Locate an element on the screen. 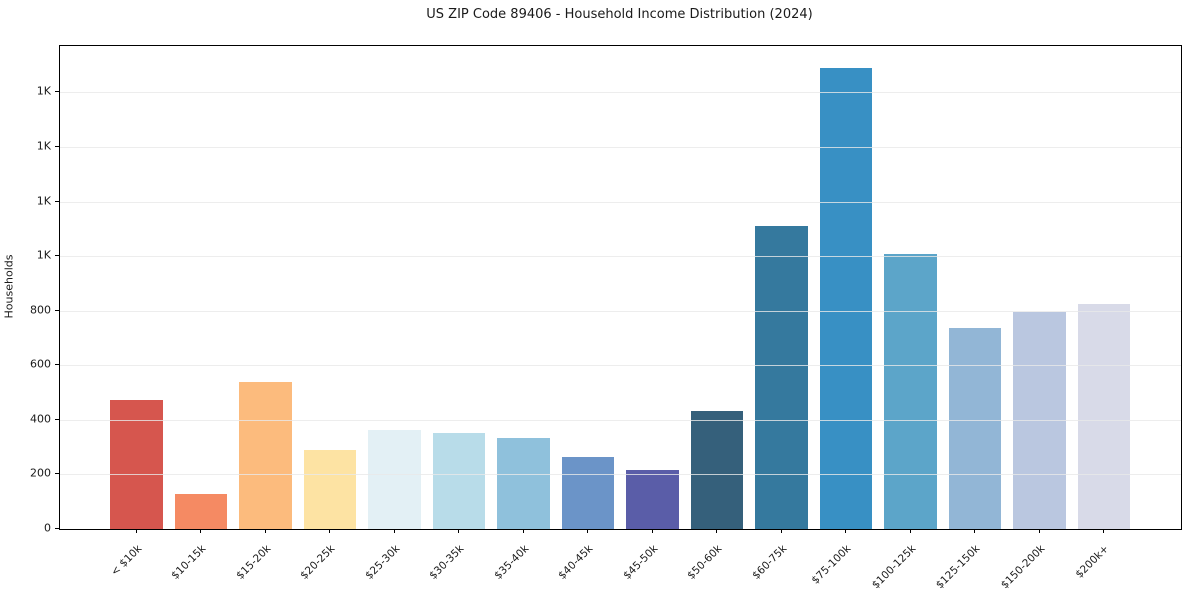  bar-$25-30k is located at coordinates (394, 479).